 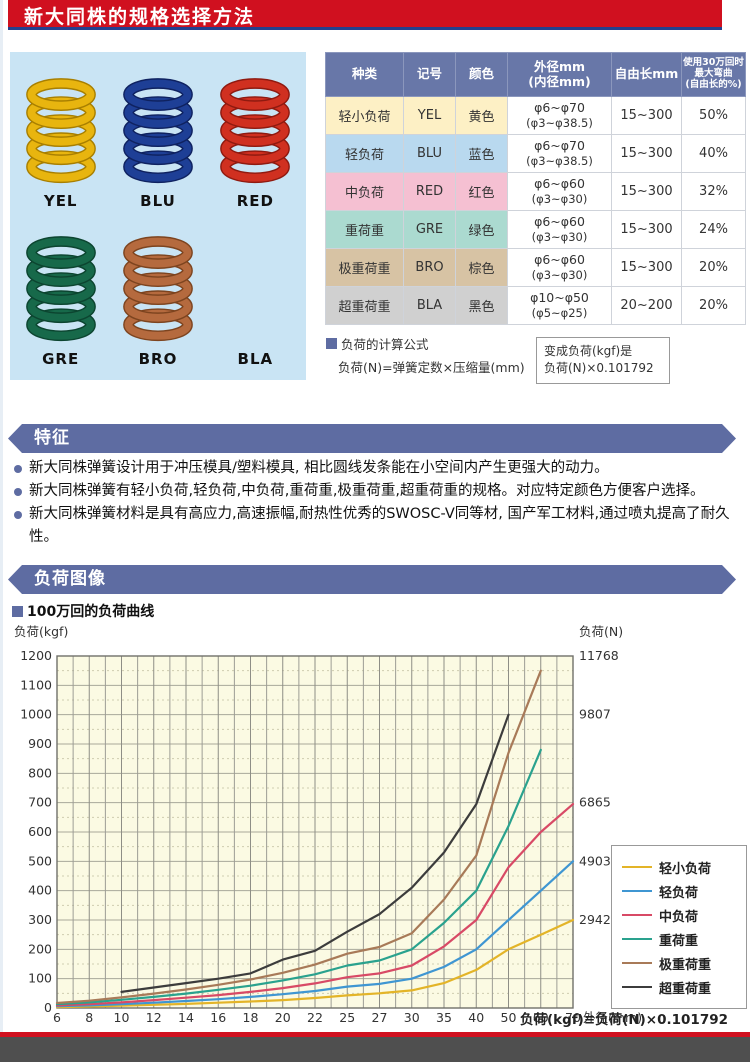 I want to click on page-title-banner: 新大同株的规格选择方法, so click(x=365, y=15).